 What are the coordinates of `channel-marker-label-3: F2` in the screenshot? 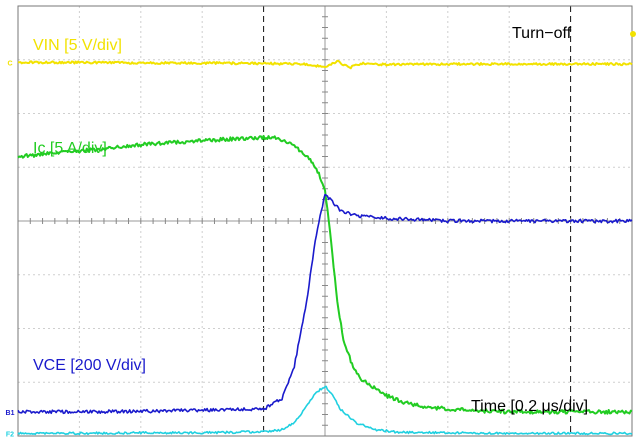 It's located at (10, 434).